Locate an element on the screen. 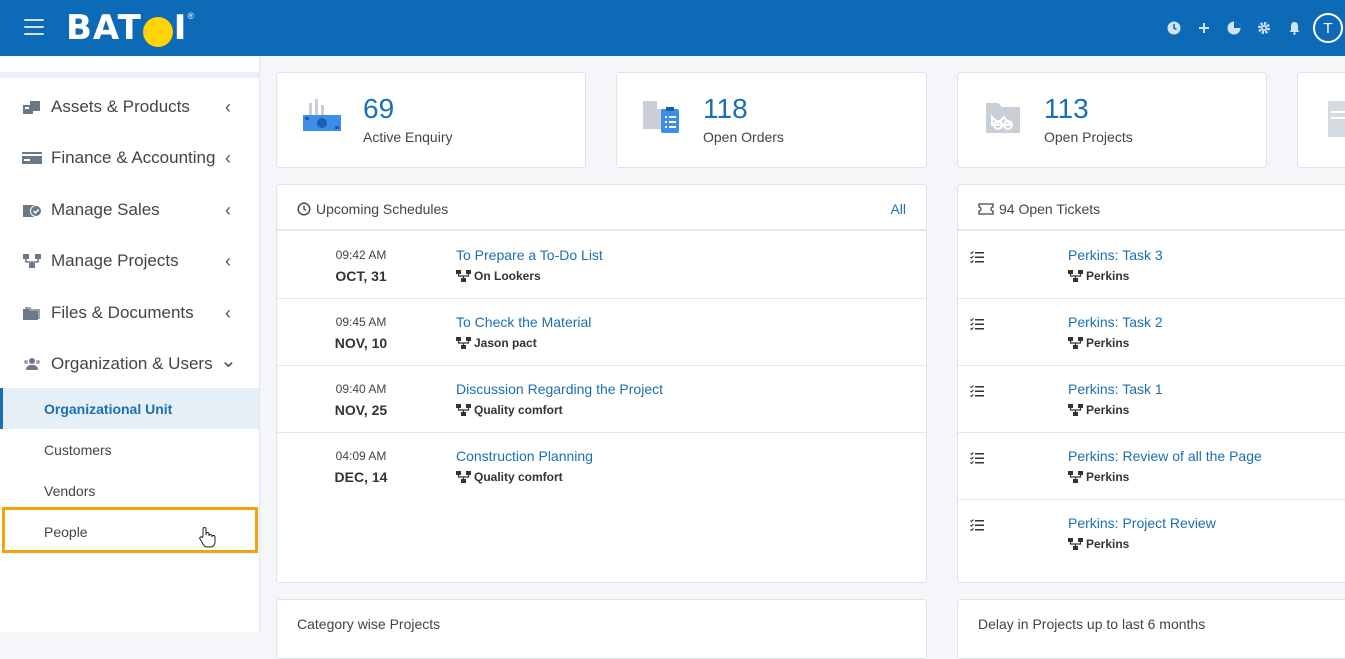  sidebar-item-organization-users: Organization & Users ⌄ is located at coordinates (129, 364).